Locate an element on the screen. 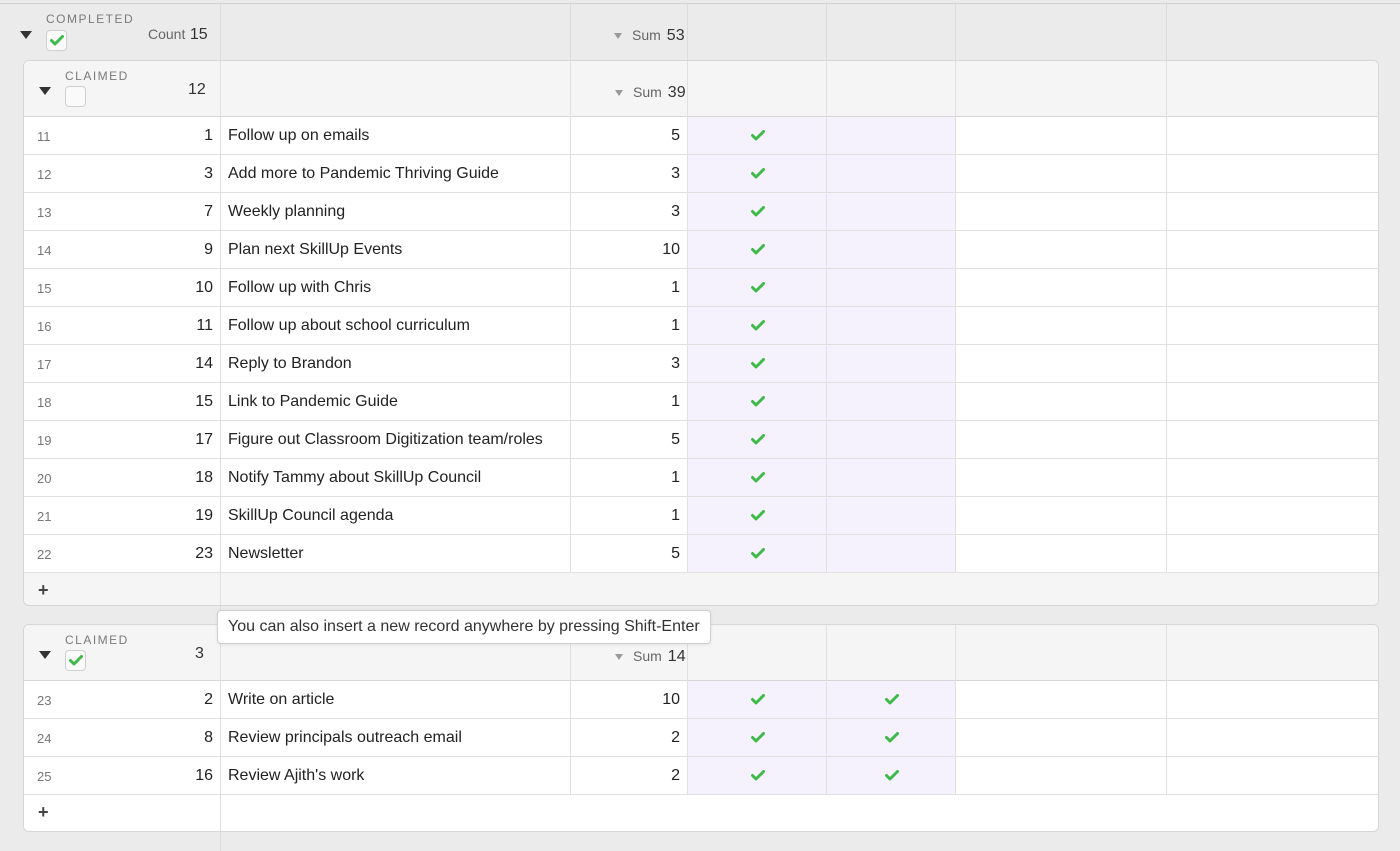  task-name-cell: SkillUp Council agenda is located at coordinates (311, 515).